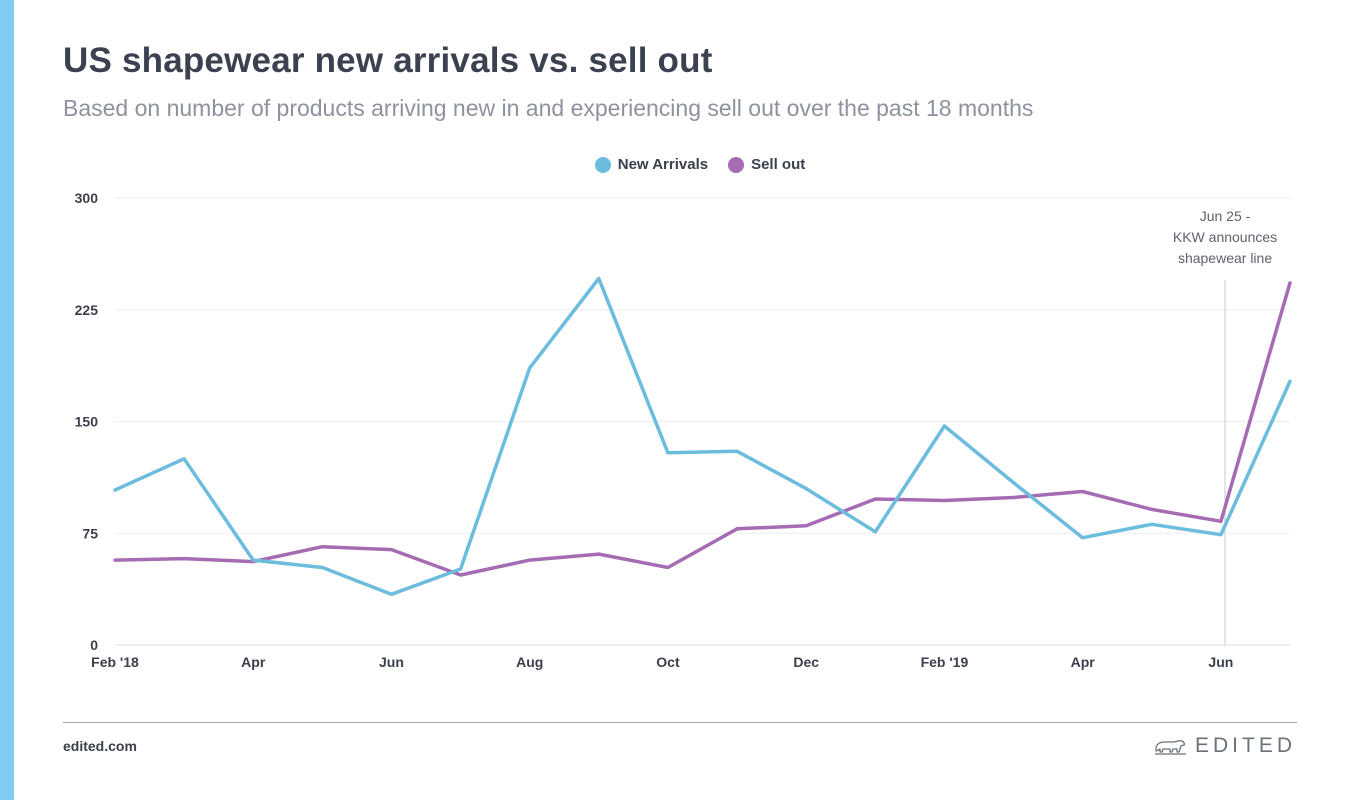 The height and width of the screenshot is (800, 1360). What do you see at coordinates (1225, 258) in the screenshot?
I see `annotation-text-0-2: shapewear line` at bounding box center [1225, 258].